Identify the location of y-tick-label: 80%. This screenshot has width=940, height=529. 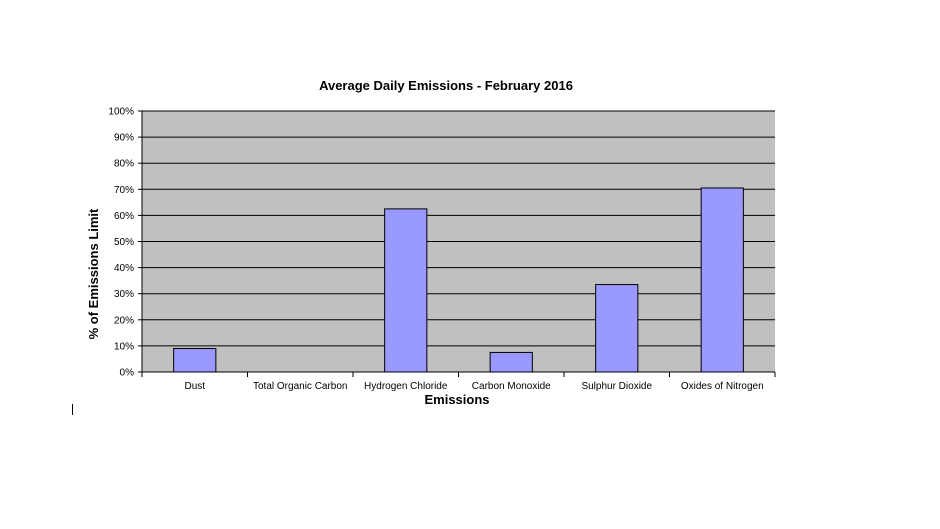
(124, 164).